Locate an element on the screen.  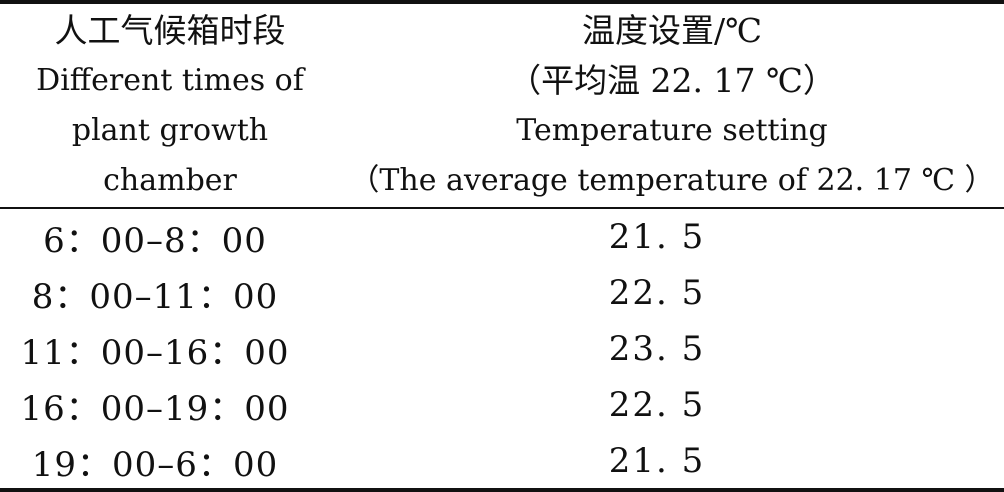
header-time-period-en-line3: chamber is located at coordinates (170, 180).